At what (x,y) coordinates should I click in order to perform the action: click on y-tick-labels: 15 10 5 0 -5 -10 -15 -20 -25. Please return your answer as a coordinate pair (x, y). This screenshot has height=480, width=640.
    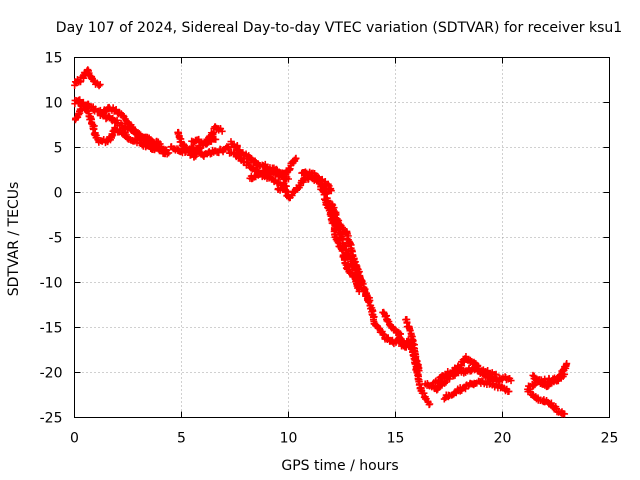
    Looking at the image, I should click on (51, 239).